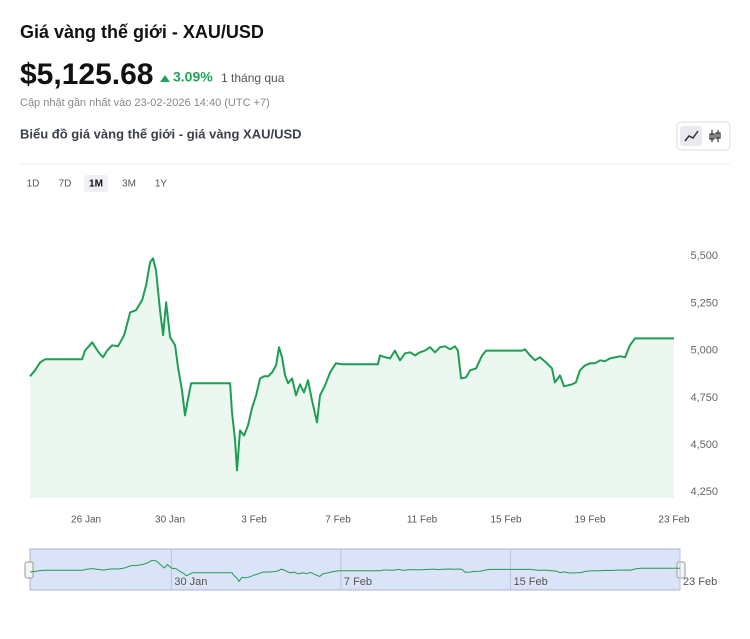  I want to click on y-tick-label: 4,500, so click(704, 445).